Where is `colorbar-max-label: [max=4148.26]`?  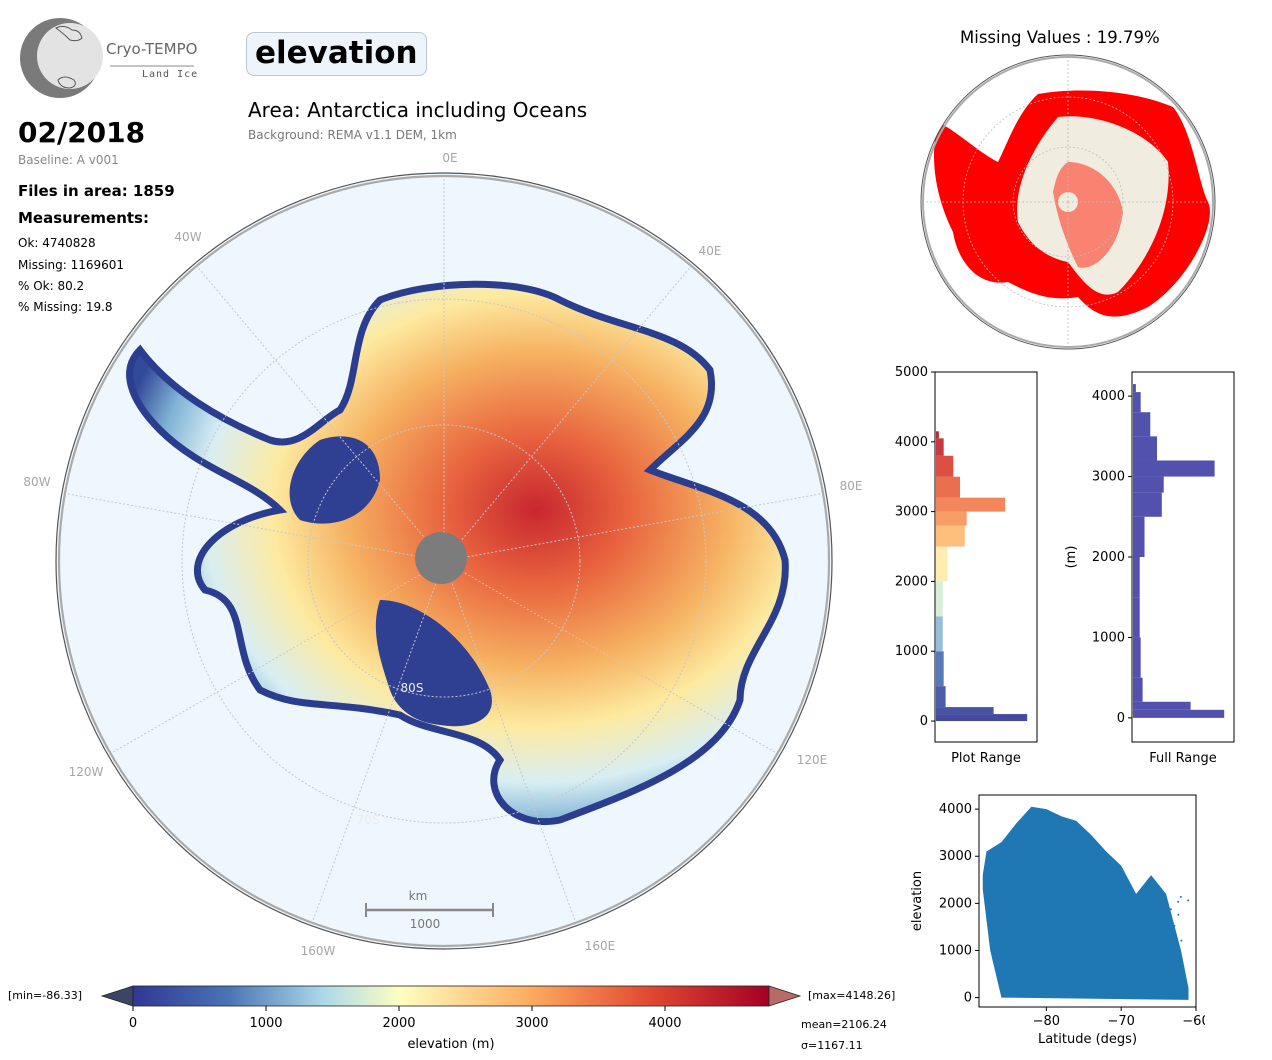 colorbar-max-label: [max=4148.26] is located at coordinates (851, 995).